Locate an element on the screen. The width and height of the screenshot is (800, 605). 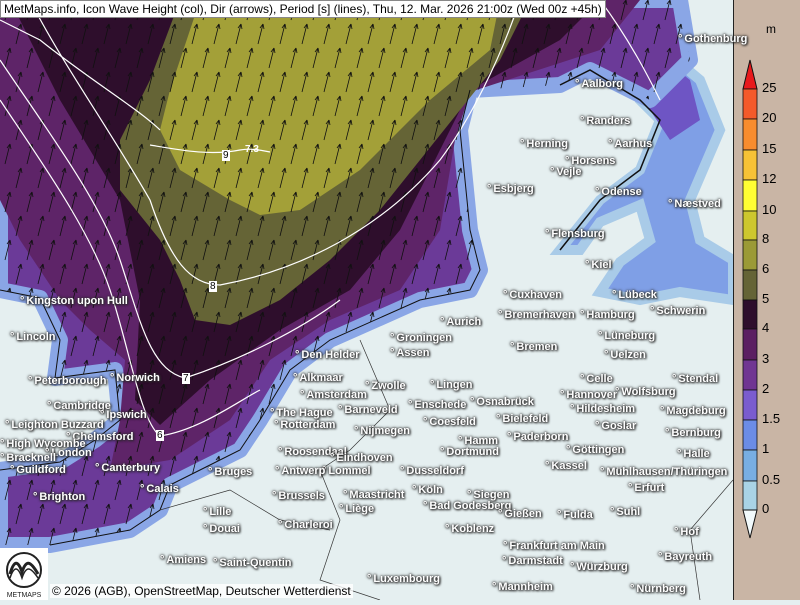
city-label: Cambridge is located at coordinates (78, 406).